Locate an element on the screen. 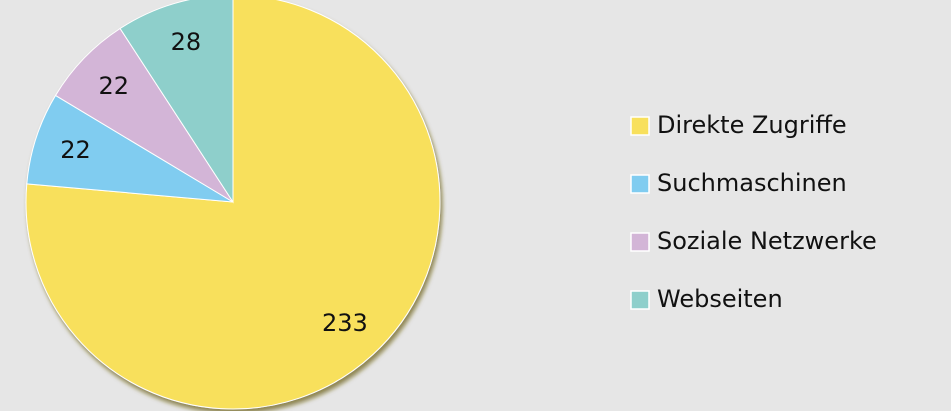 This screenshot has height=411, width=951. data-label: 233 is located at coordinates (345, 323).